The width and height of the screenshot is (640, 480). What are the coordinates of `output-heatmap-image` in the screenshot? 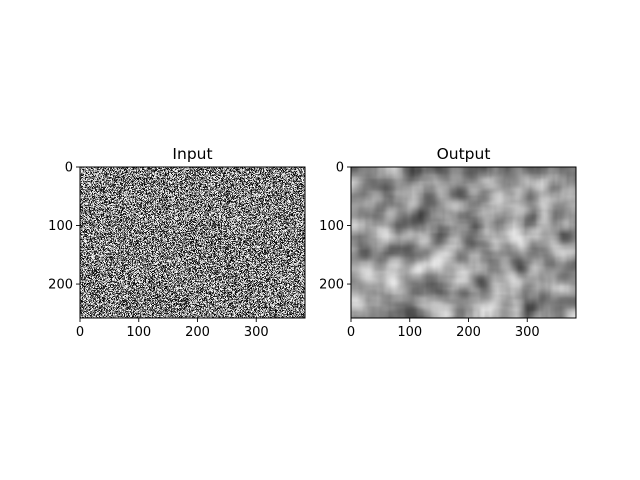 It's located at (463, 242).